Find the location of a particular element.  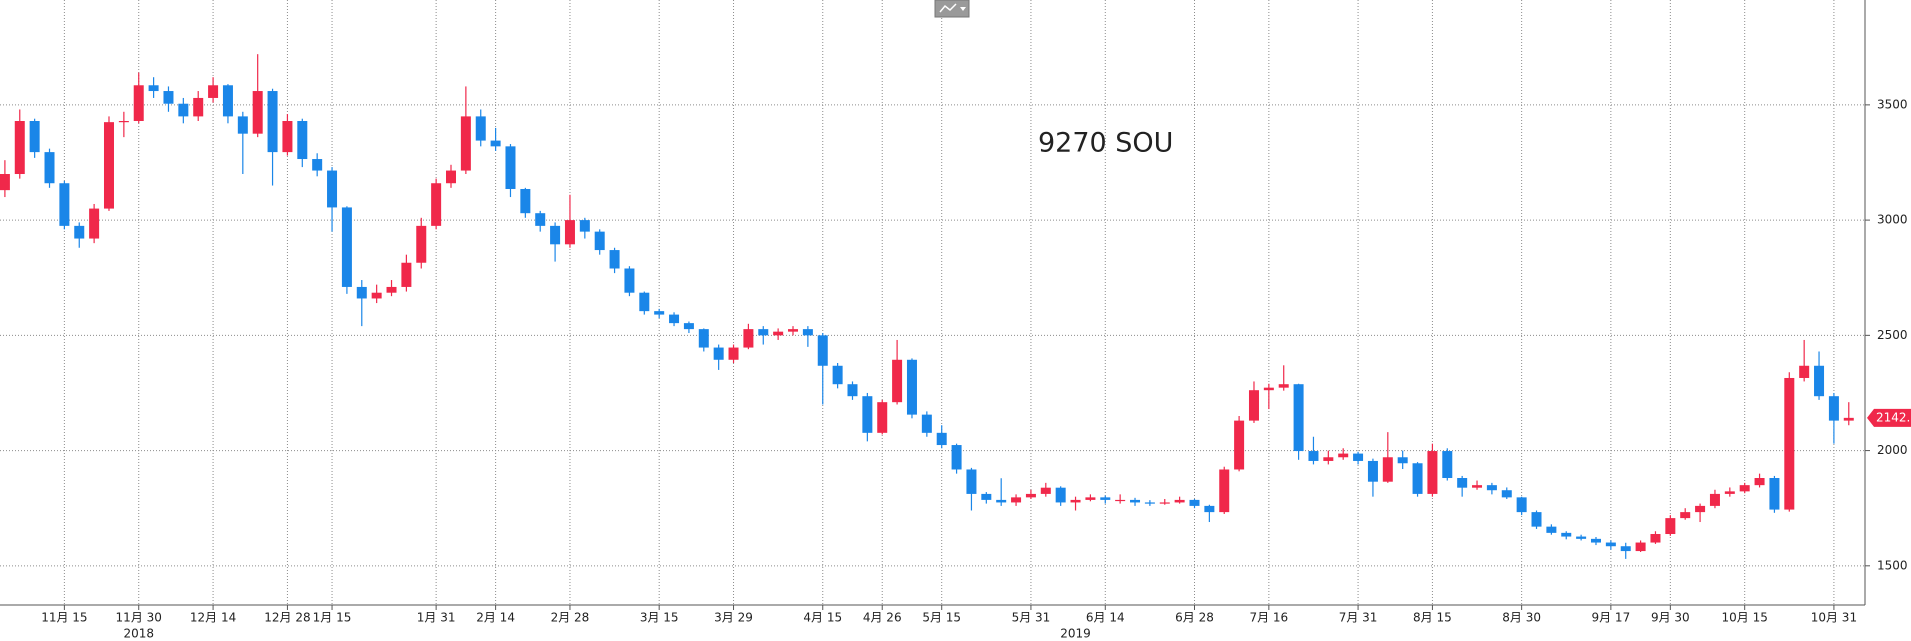

y-tick-label: 3500 is located at coordinates (1892, 104).